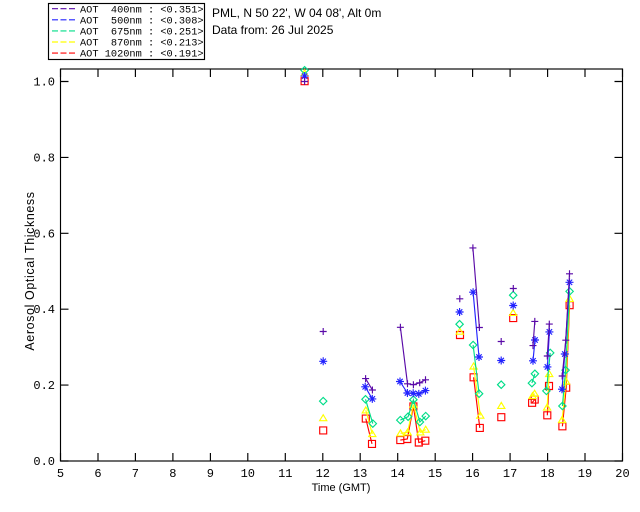 Image resolution: width=640 pixels, height=512 pixels. I want to click on svg-text: 5, so click(60, 474).